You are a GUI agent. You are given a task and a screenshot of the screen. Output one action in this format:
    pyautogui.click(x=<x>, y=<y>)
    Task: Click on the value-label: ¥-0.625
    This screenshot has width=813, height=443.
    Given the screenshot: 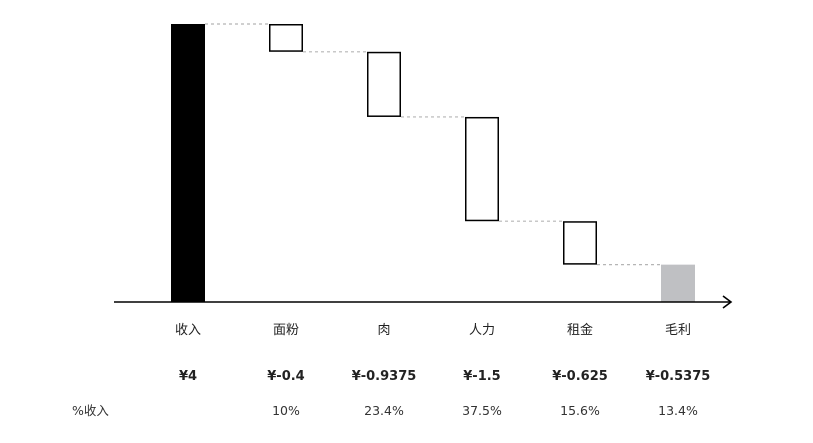 What is the action you would take?
    pyautogui.click(x=580, y=376)
    